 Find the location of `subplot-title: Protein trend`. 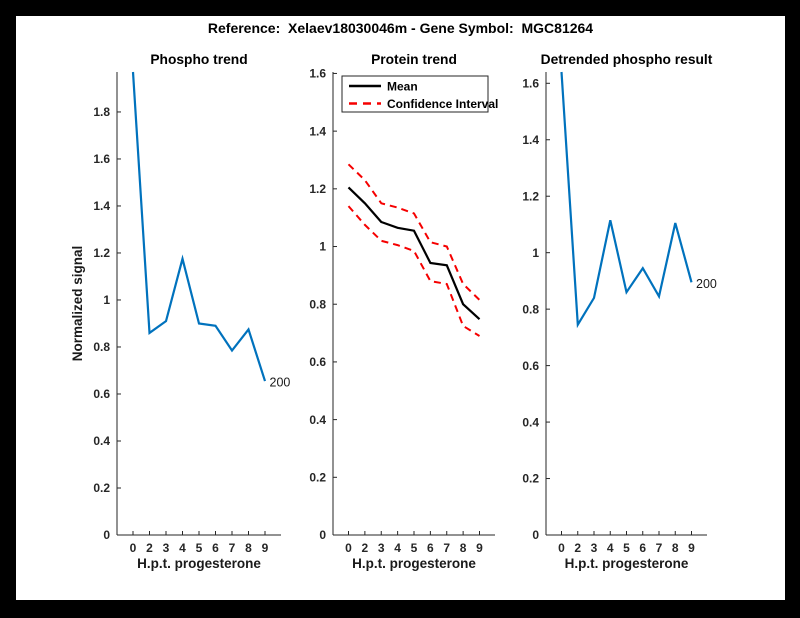

subplot-title: Protein trend is located at coordinates (414, 59).